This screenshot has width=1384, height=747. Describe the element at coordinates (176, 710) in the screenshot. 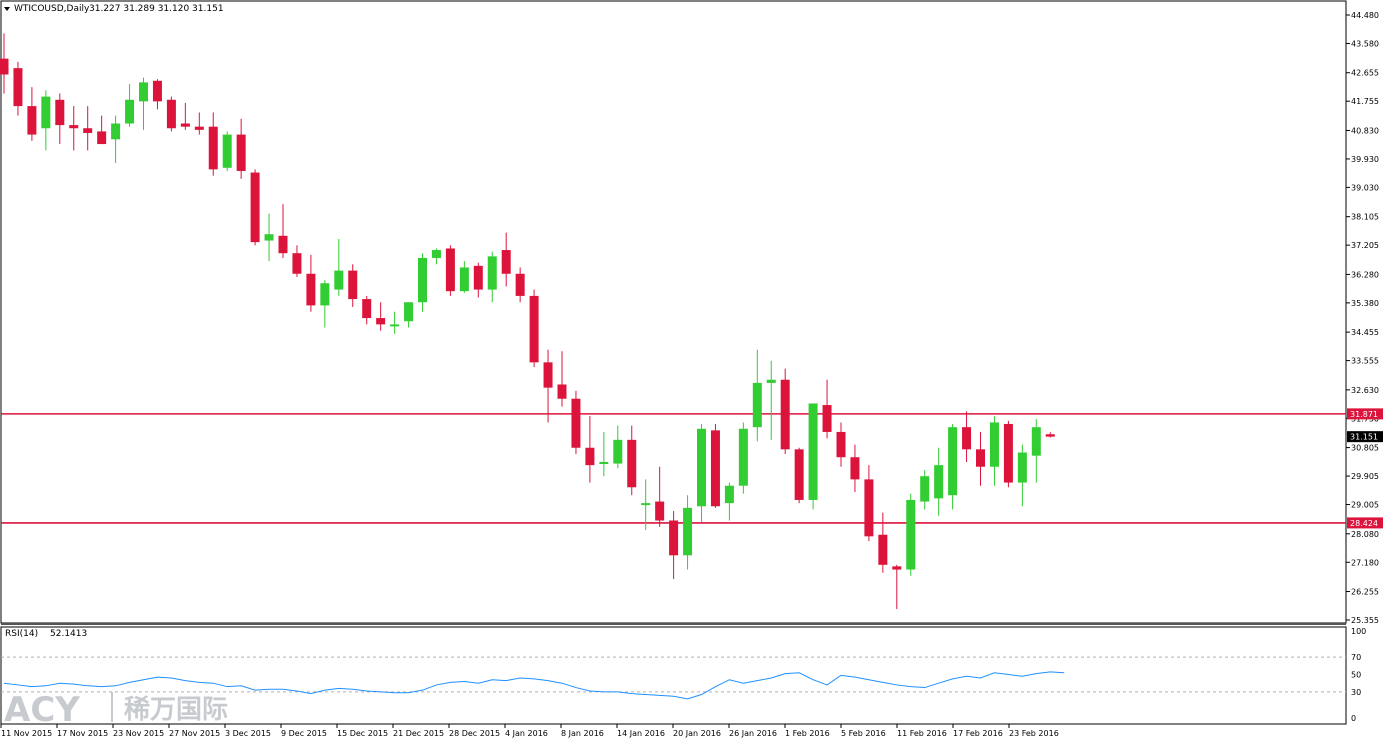

I see `watermark-chinese: 稀万国际` at that location.